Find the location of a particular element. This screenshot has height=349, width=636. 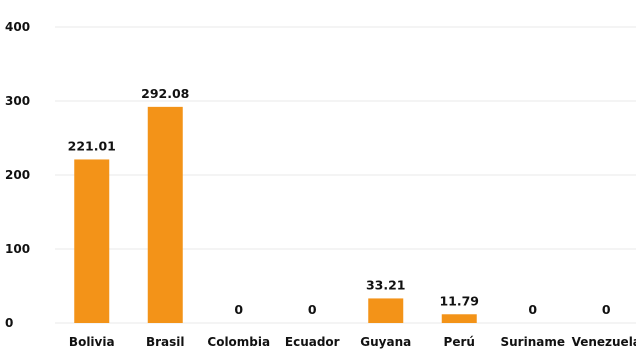

data-label-suriname: 0 is located at coordinates (532, 309).